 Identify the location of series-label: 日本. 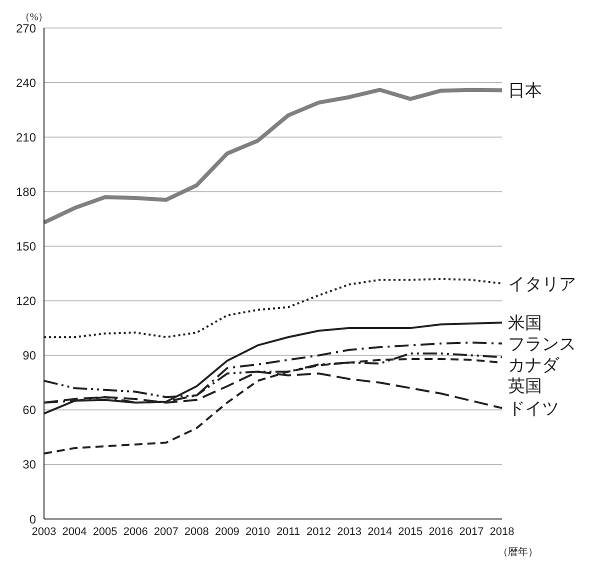
(525, 91).